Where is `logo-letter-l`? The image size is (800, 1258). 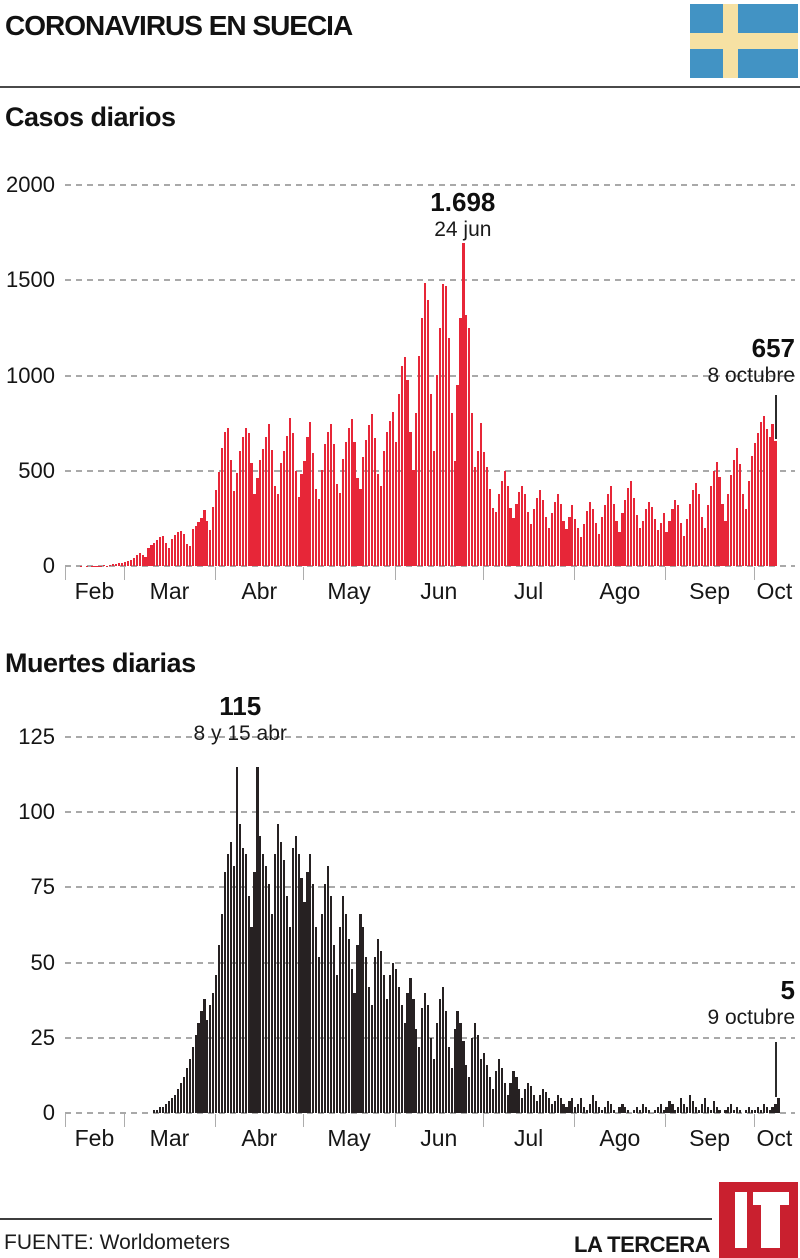 logo-letter-l is located at coordinates (740, 1220).